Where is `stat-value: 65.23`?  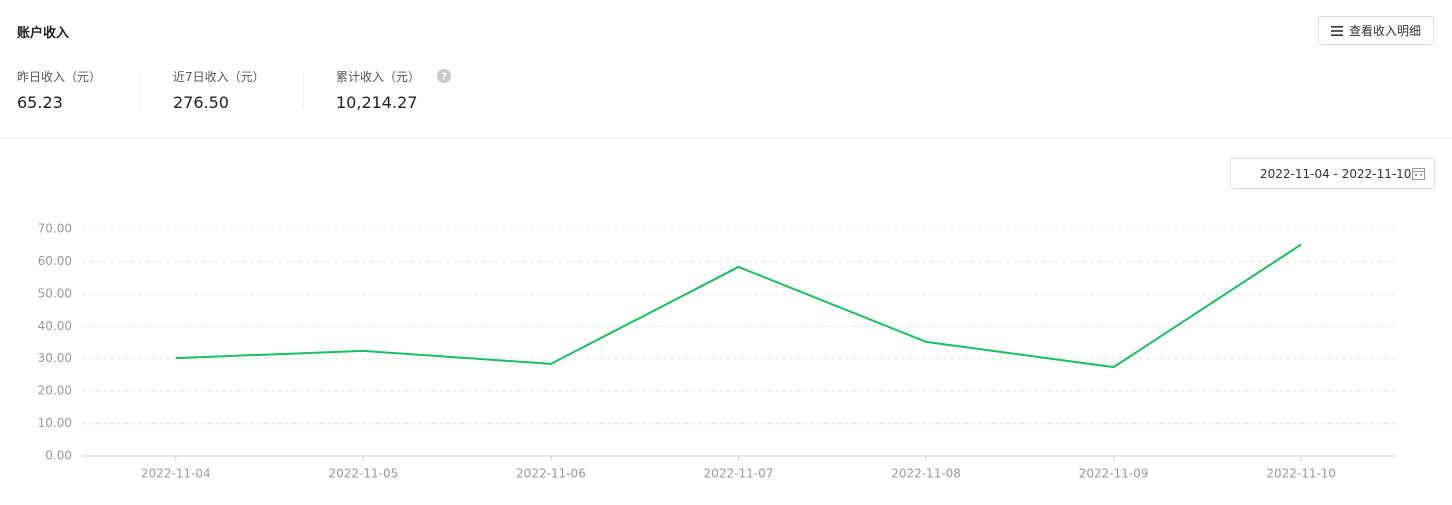
stat-value: 65.23 is located at coordinates (40, 102).